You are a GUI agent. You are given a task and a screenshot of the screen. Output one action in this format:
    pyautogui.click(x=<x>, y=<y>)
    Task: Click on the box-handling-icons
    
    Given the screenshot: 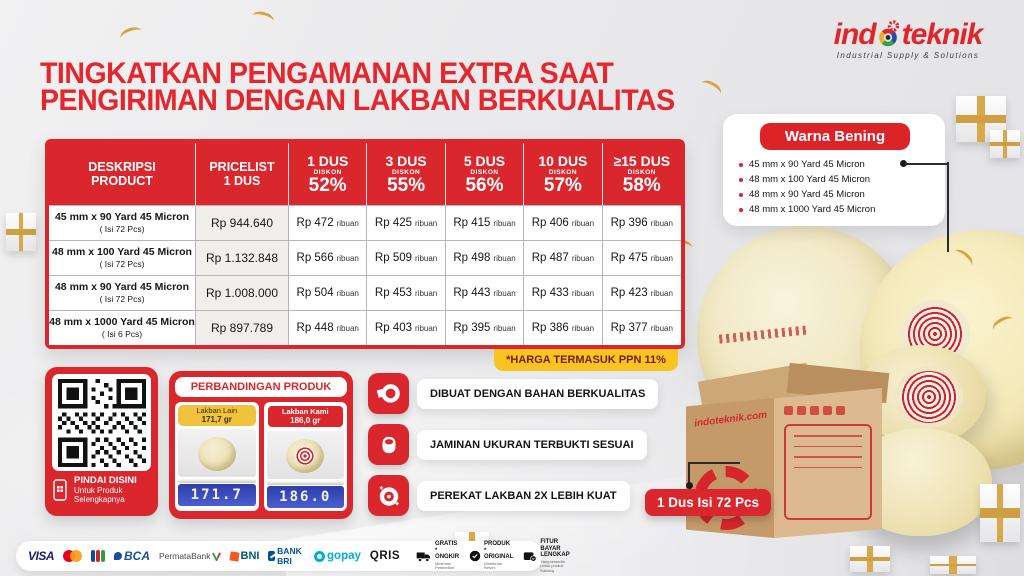 What is the action you would take?
    pyautogui.click(x=814, y=410)
    